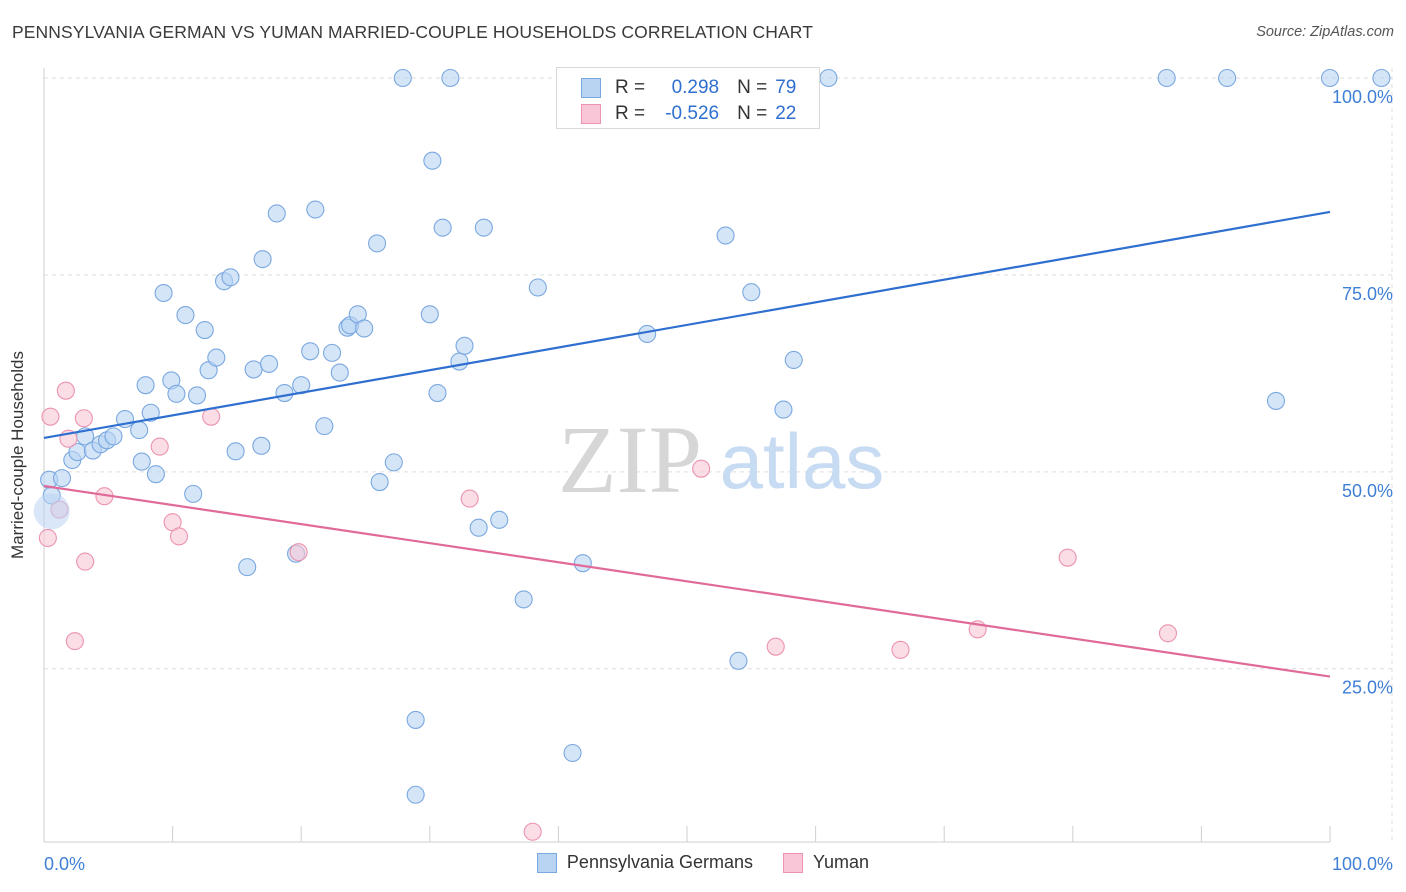 Image resolution: width=1406 pixels, height=892 pixels. What do you see at coordinates (786, 87) in the screenshot?
I see `n-value: 79` at bounding box center [786, 87].